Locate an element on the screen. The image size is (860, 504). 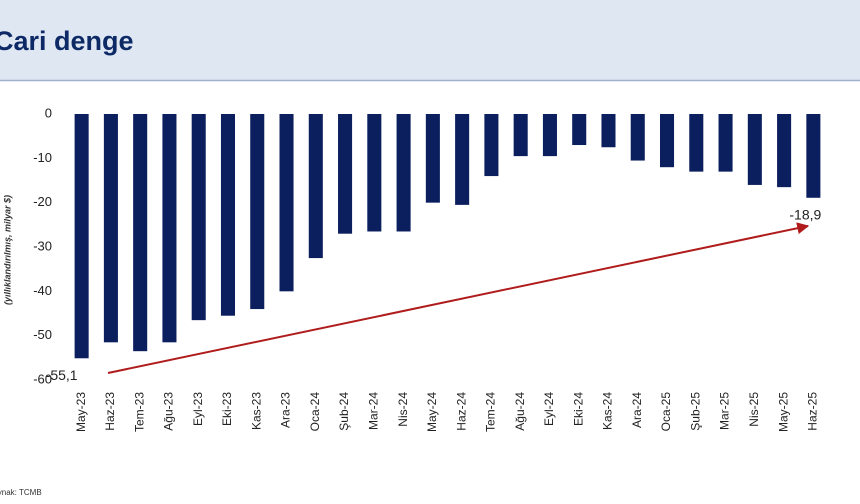
x-tick-label: Eki-23 is located at coordinates (227, 409).